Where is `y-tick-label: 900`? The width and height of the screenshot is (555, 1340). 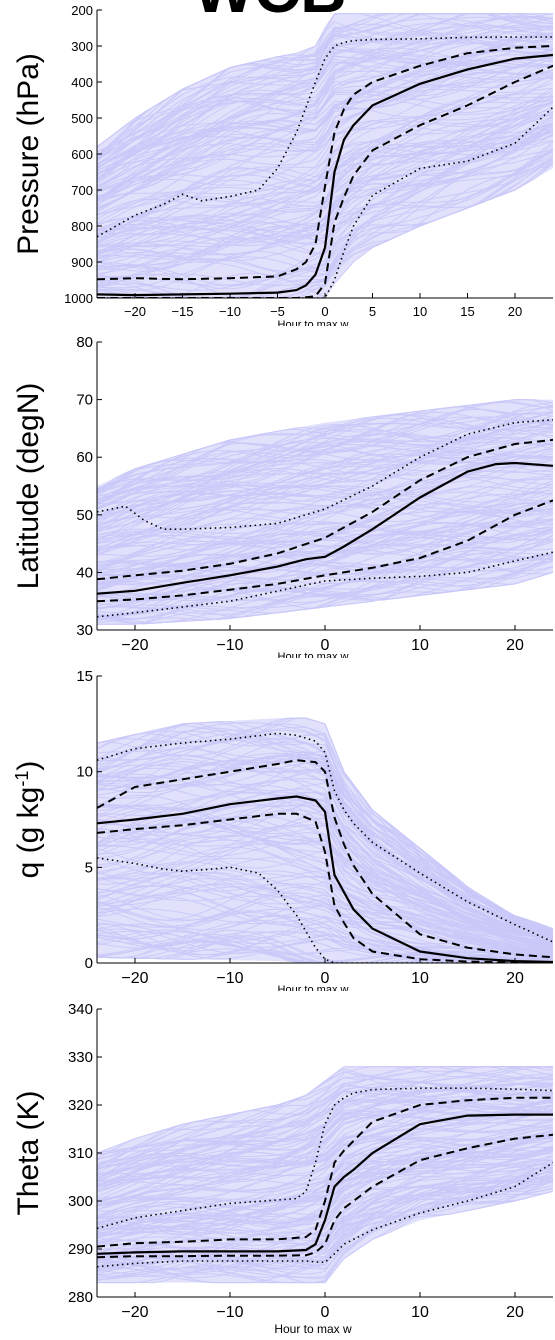 y-tick-label: 900 is located at coordinates (82, 262).